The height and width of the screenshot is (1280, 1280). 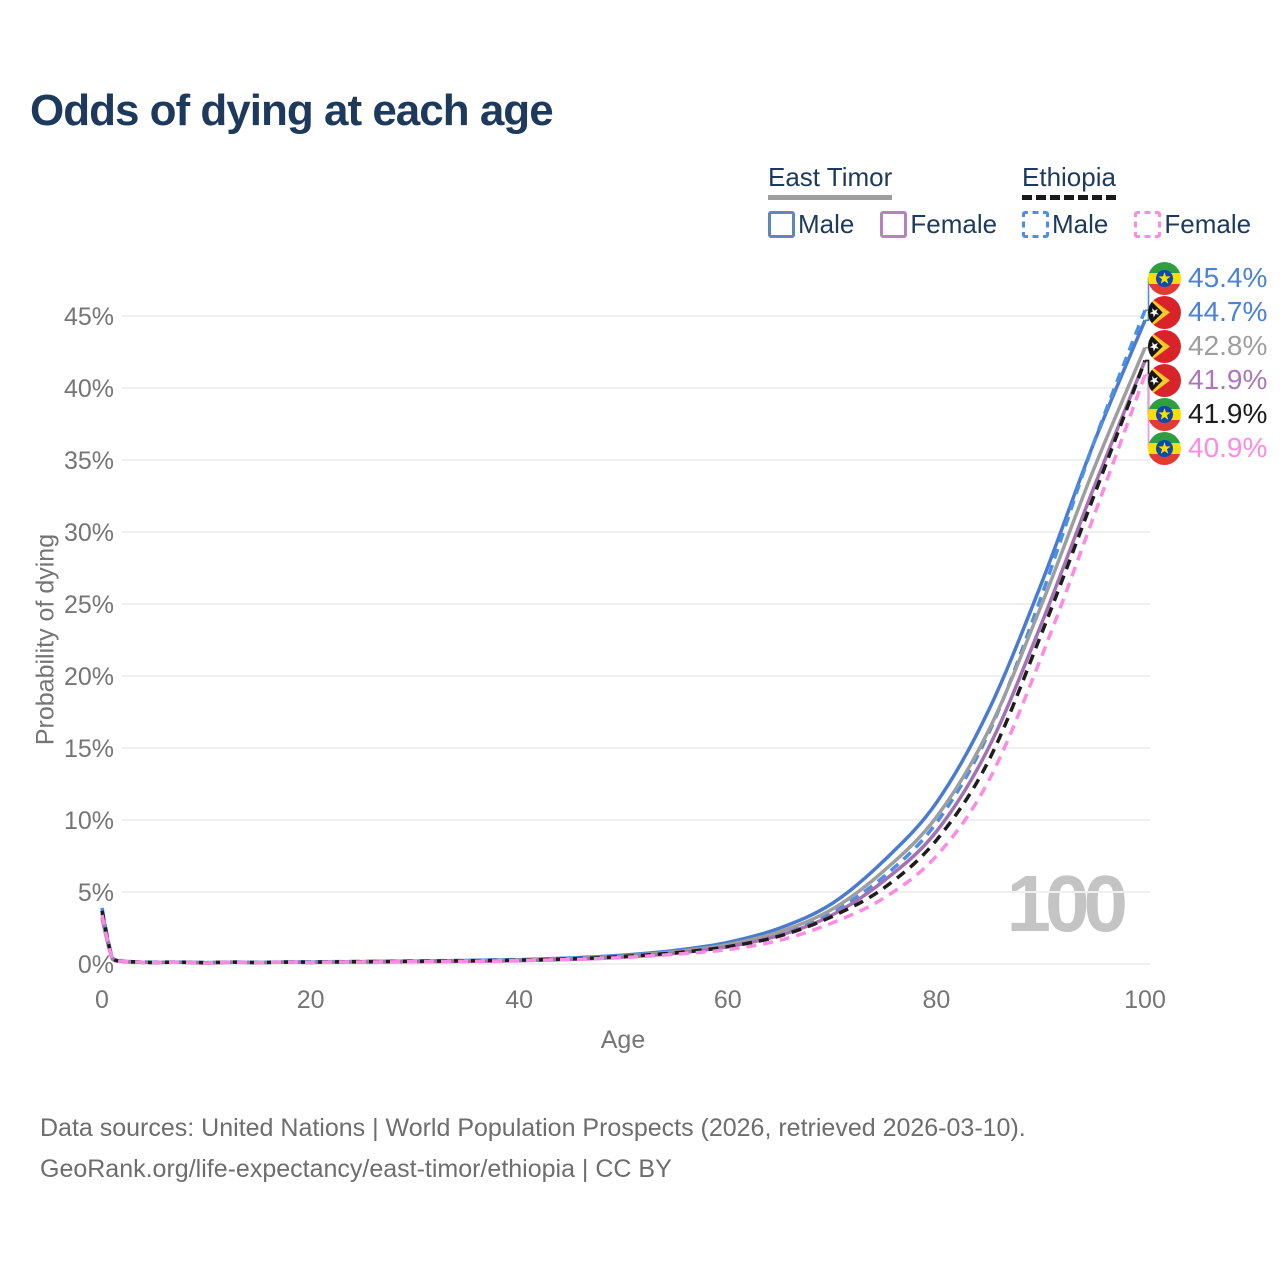 I want to click on end-label-ethiopia-female: 40.9%, so click(x=1207, y=448).